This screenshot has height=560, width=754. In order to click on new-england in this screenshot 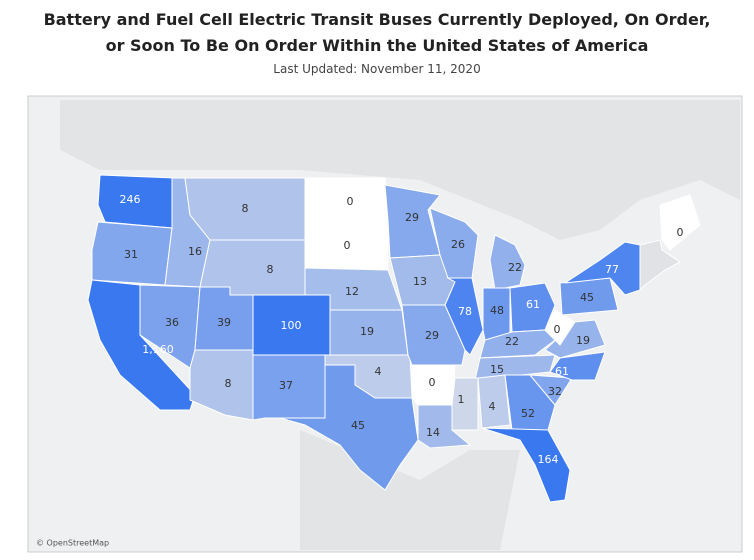, I will do `click(660, 265)`.